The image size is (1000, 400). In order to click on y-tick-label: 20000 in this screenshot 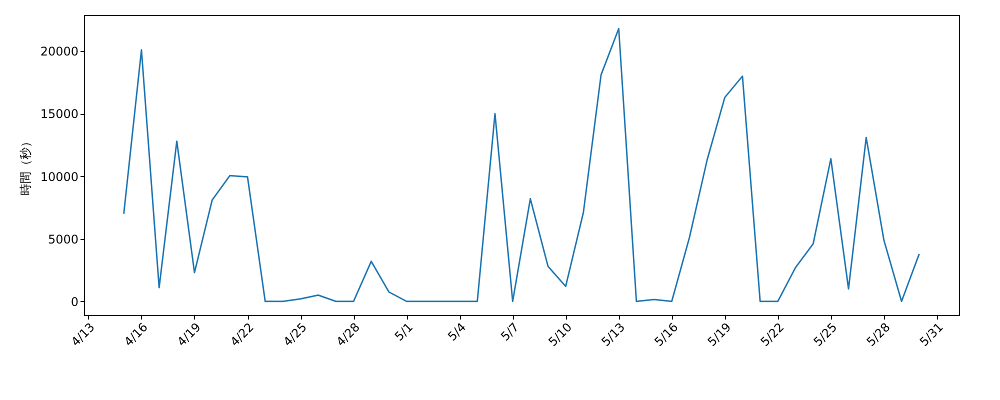, I will do `click(59, 51)`.